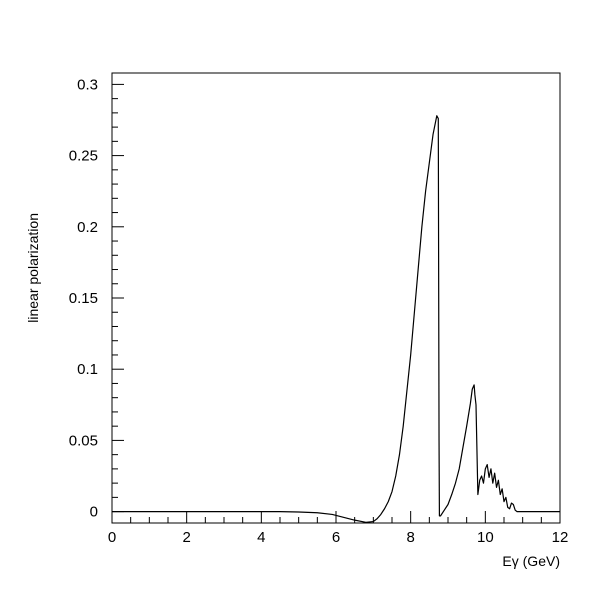 This screenshot has width=600, height=600. I want to click on y-tick-label: 0, so click(94, 512).